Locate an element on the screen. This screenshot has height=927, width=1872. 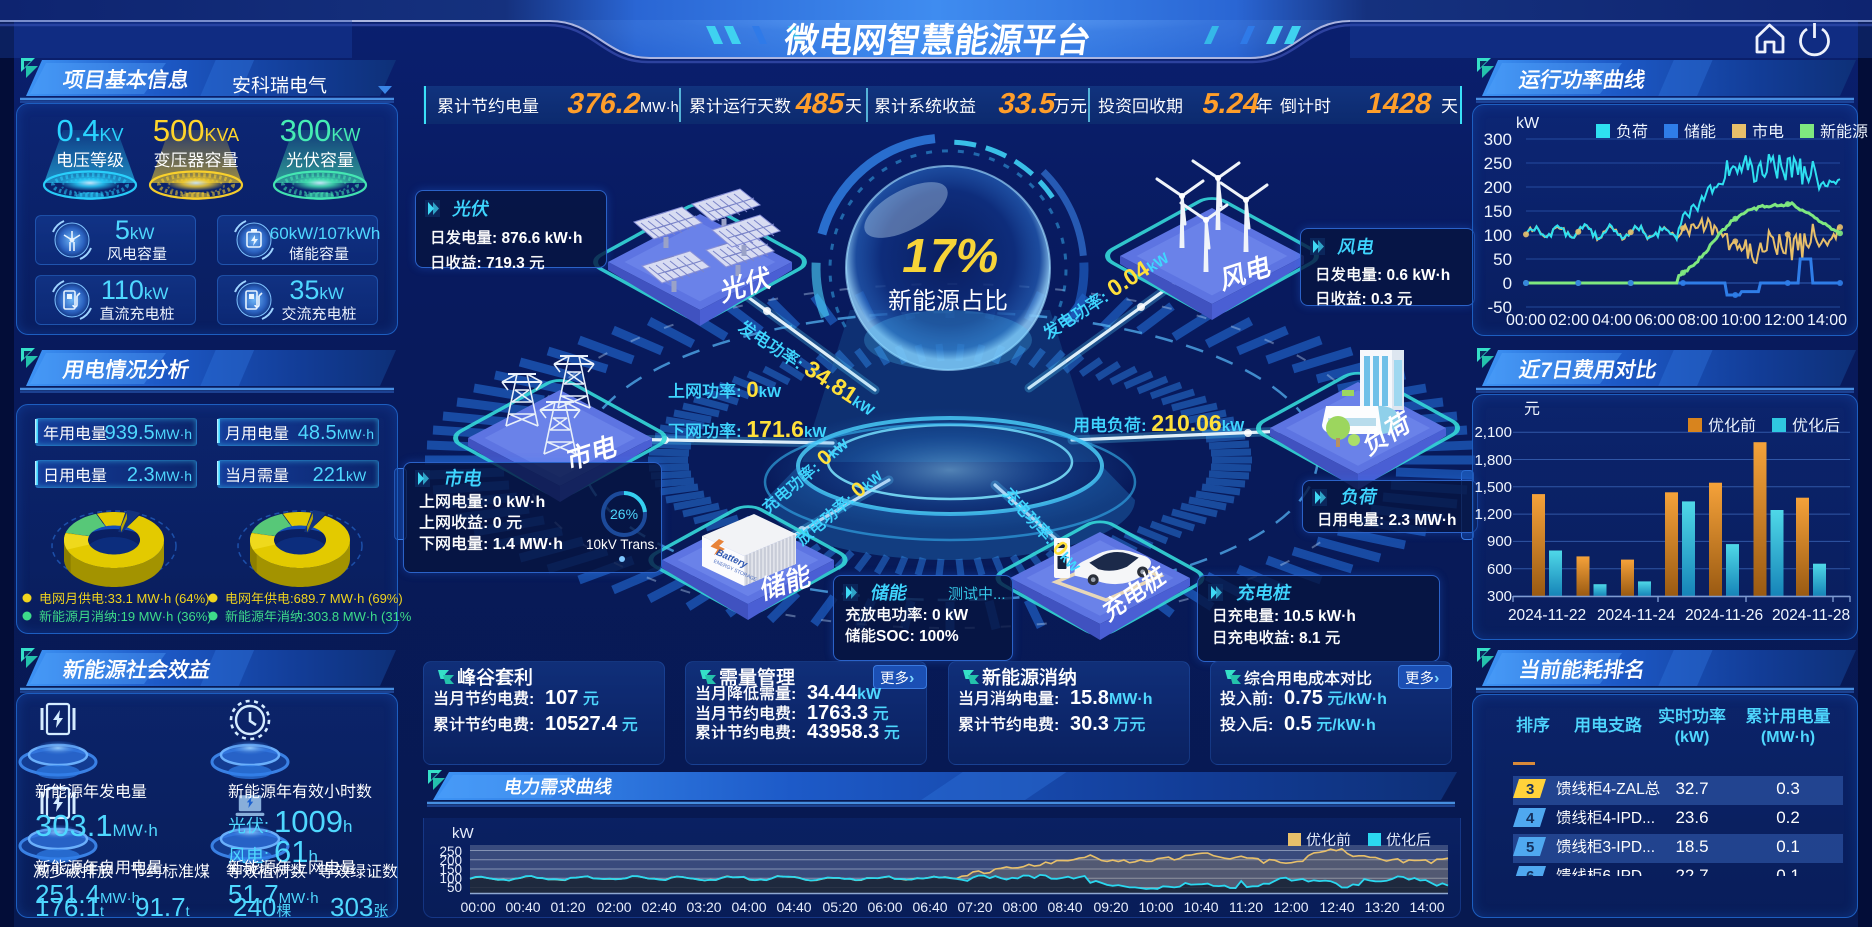
svg-text: 23.6 is located at coordinates (1691, 817).